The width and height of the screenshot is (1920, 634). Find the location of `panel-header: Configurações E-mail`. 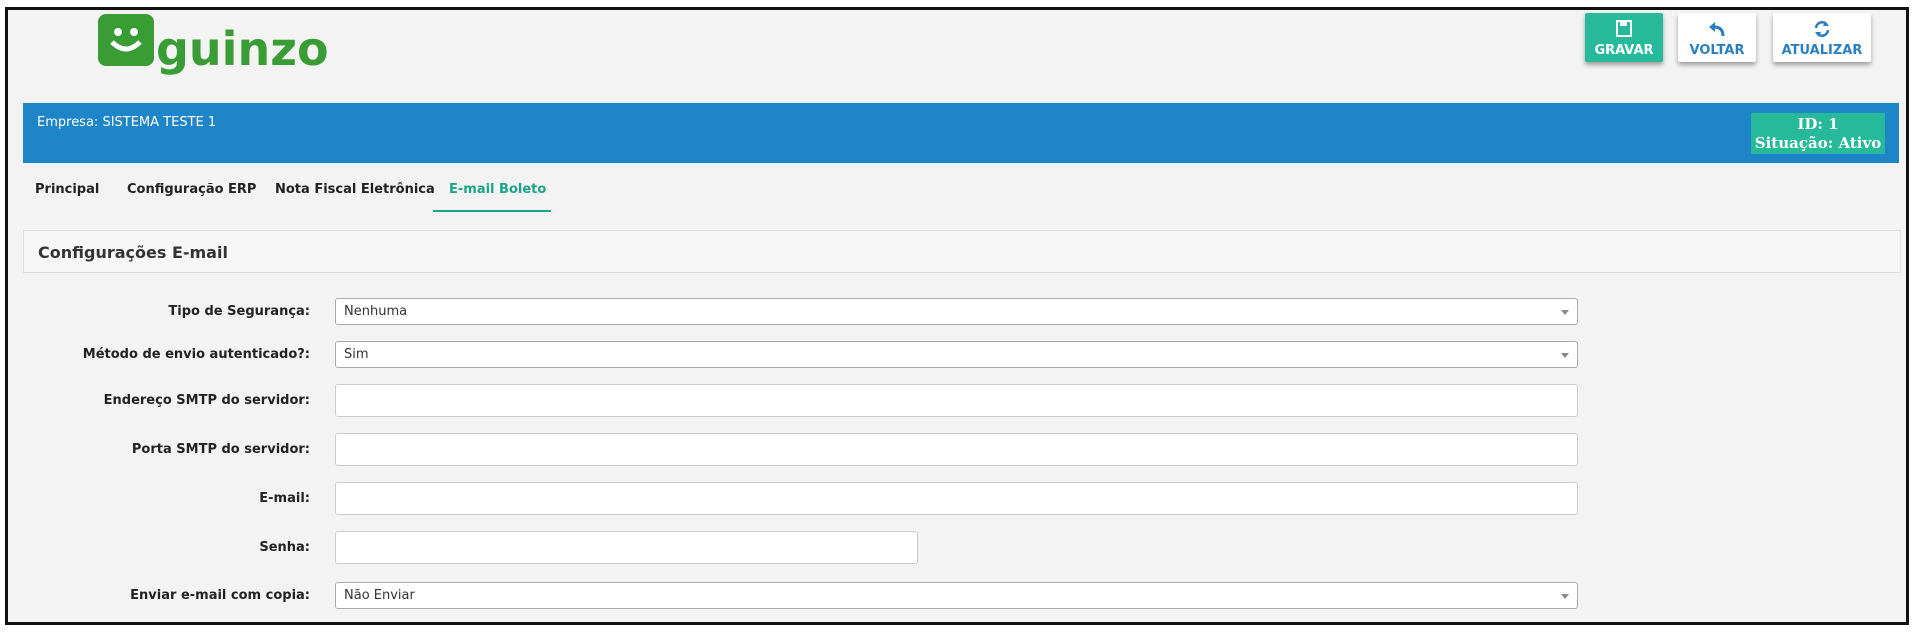

panel-header: Configurações E-mail is located at coordinates (962, 251).